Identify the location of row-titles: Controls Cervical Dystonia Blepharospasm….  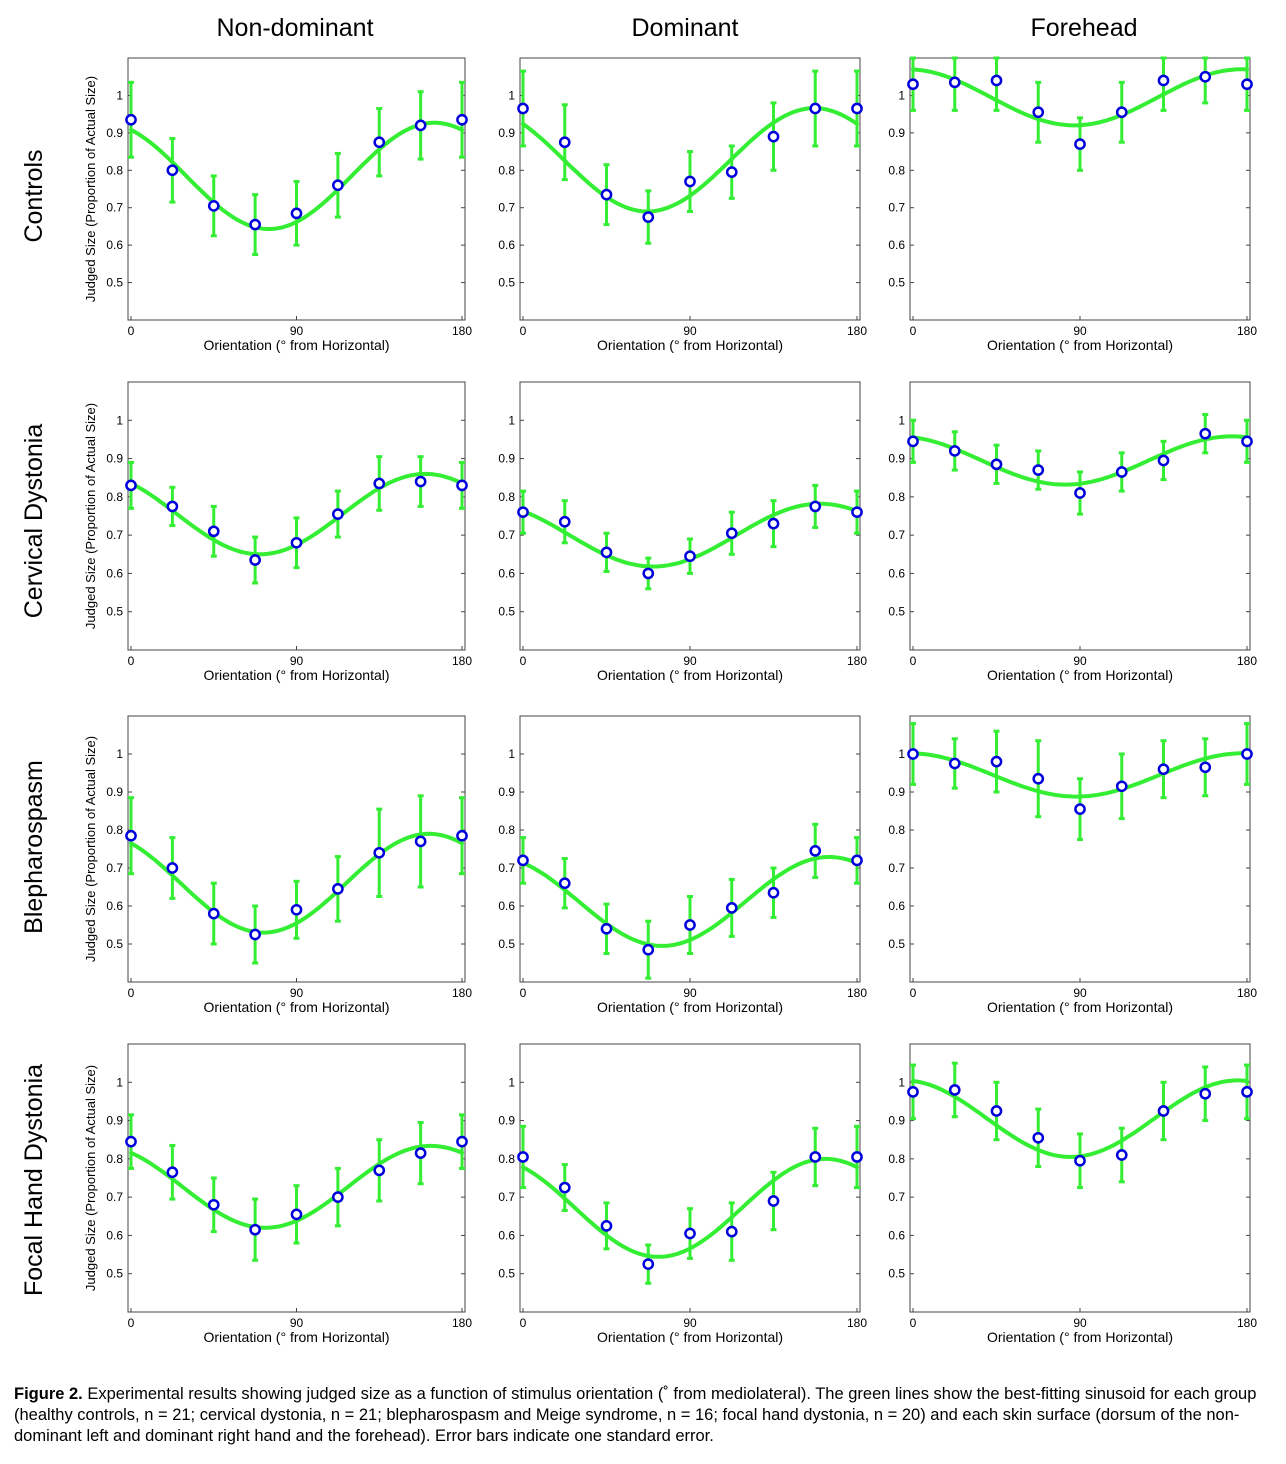
(34, 722).